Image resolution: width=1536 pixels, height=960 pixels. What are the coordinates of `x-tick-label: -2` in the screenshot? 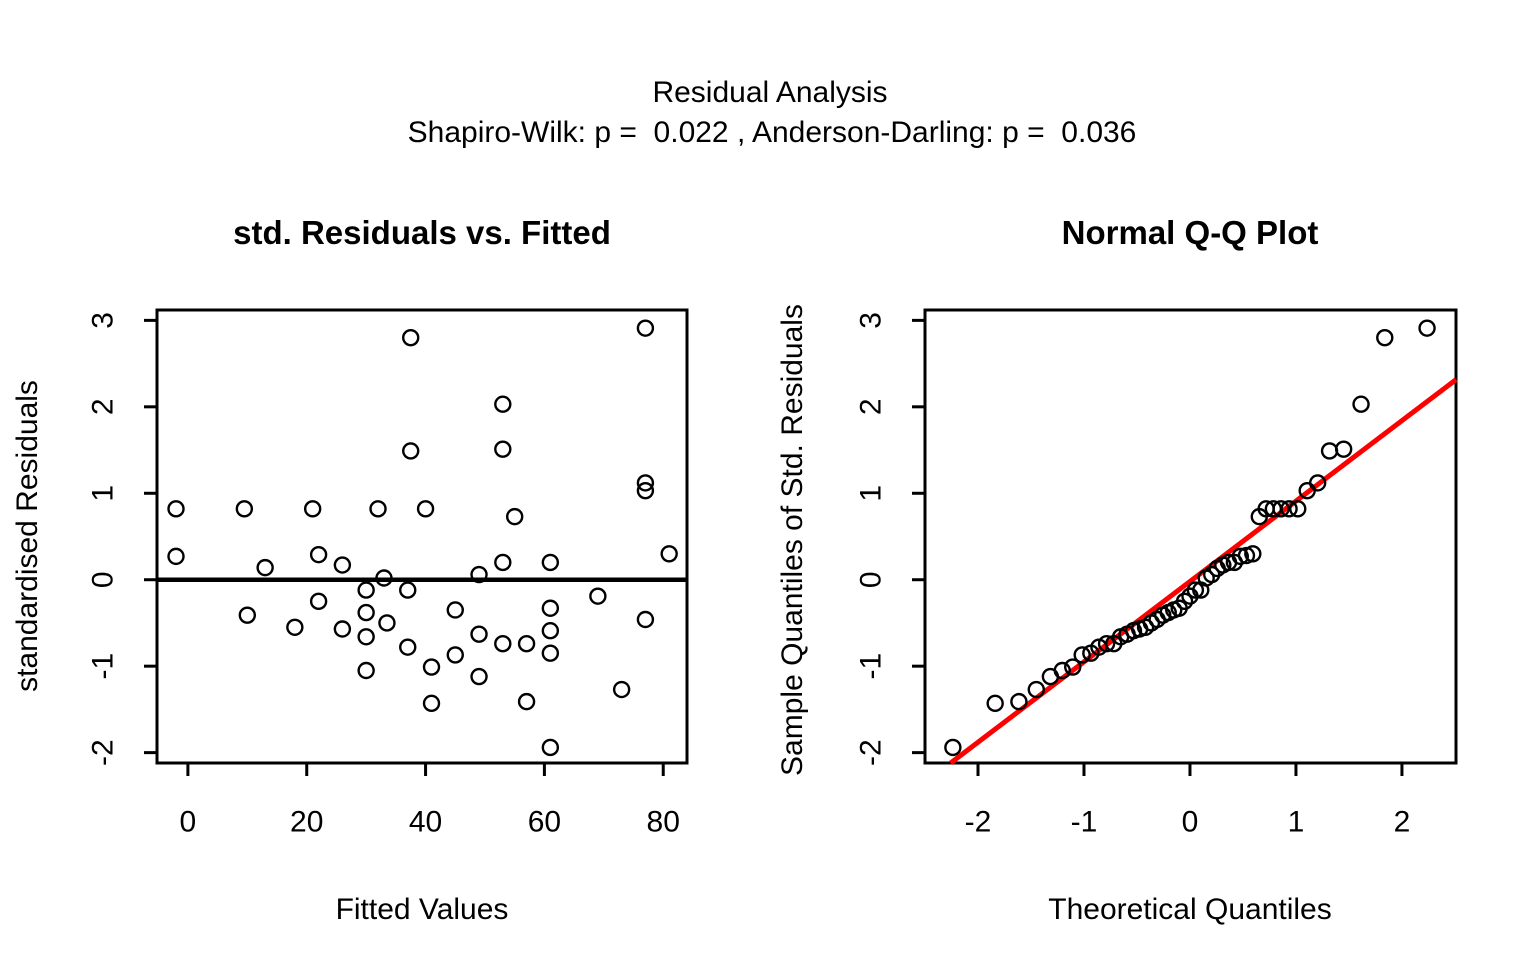 It's located at (978, 822).